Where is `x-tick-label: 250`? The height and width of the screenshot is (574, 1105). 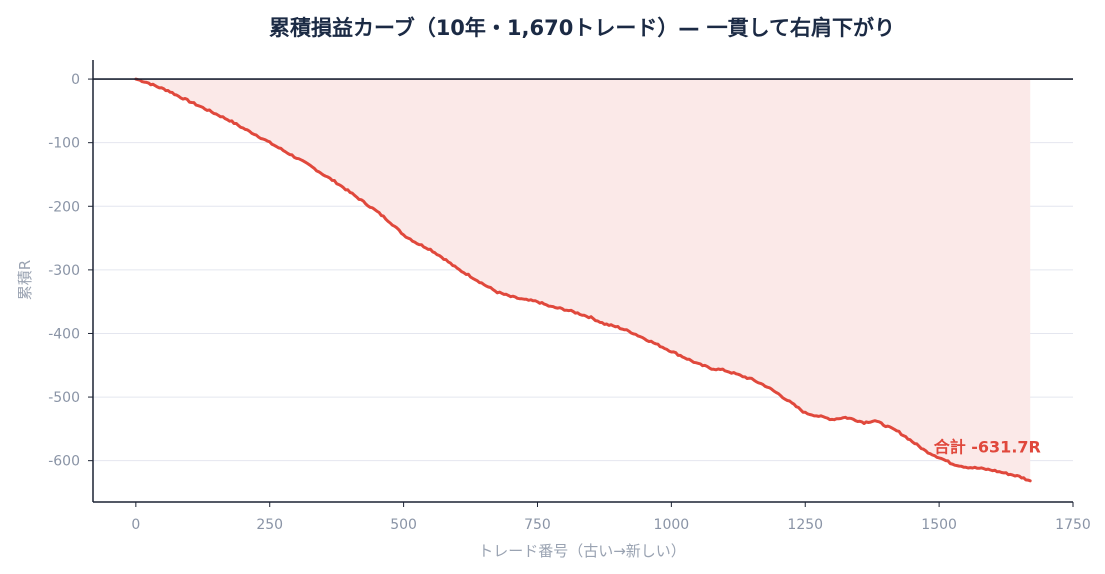 x-tick-label: 250 is located at coordinates (269, 525).